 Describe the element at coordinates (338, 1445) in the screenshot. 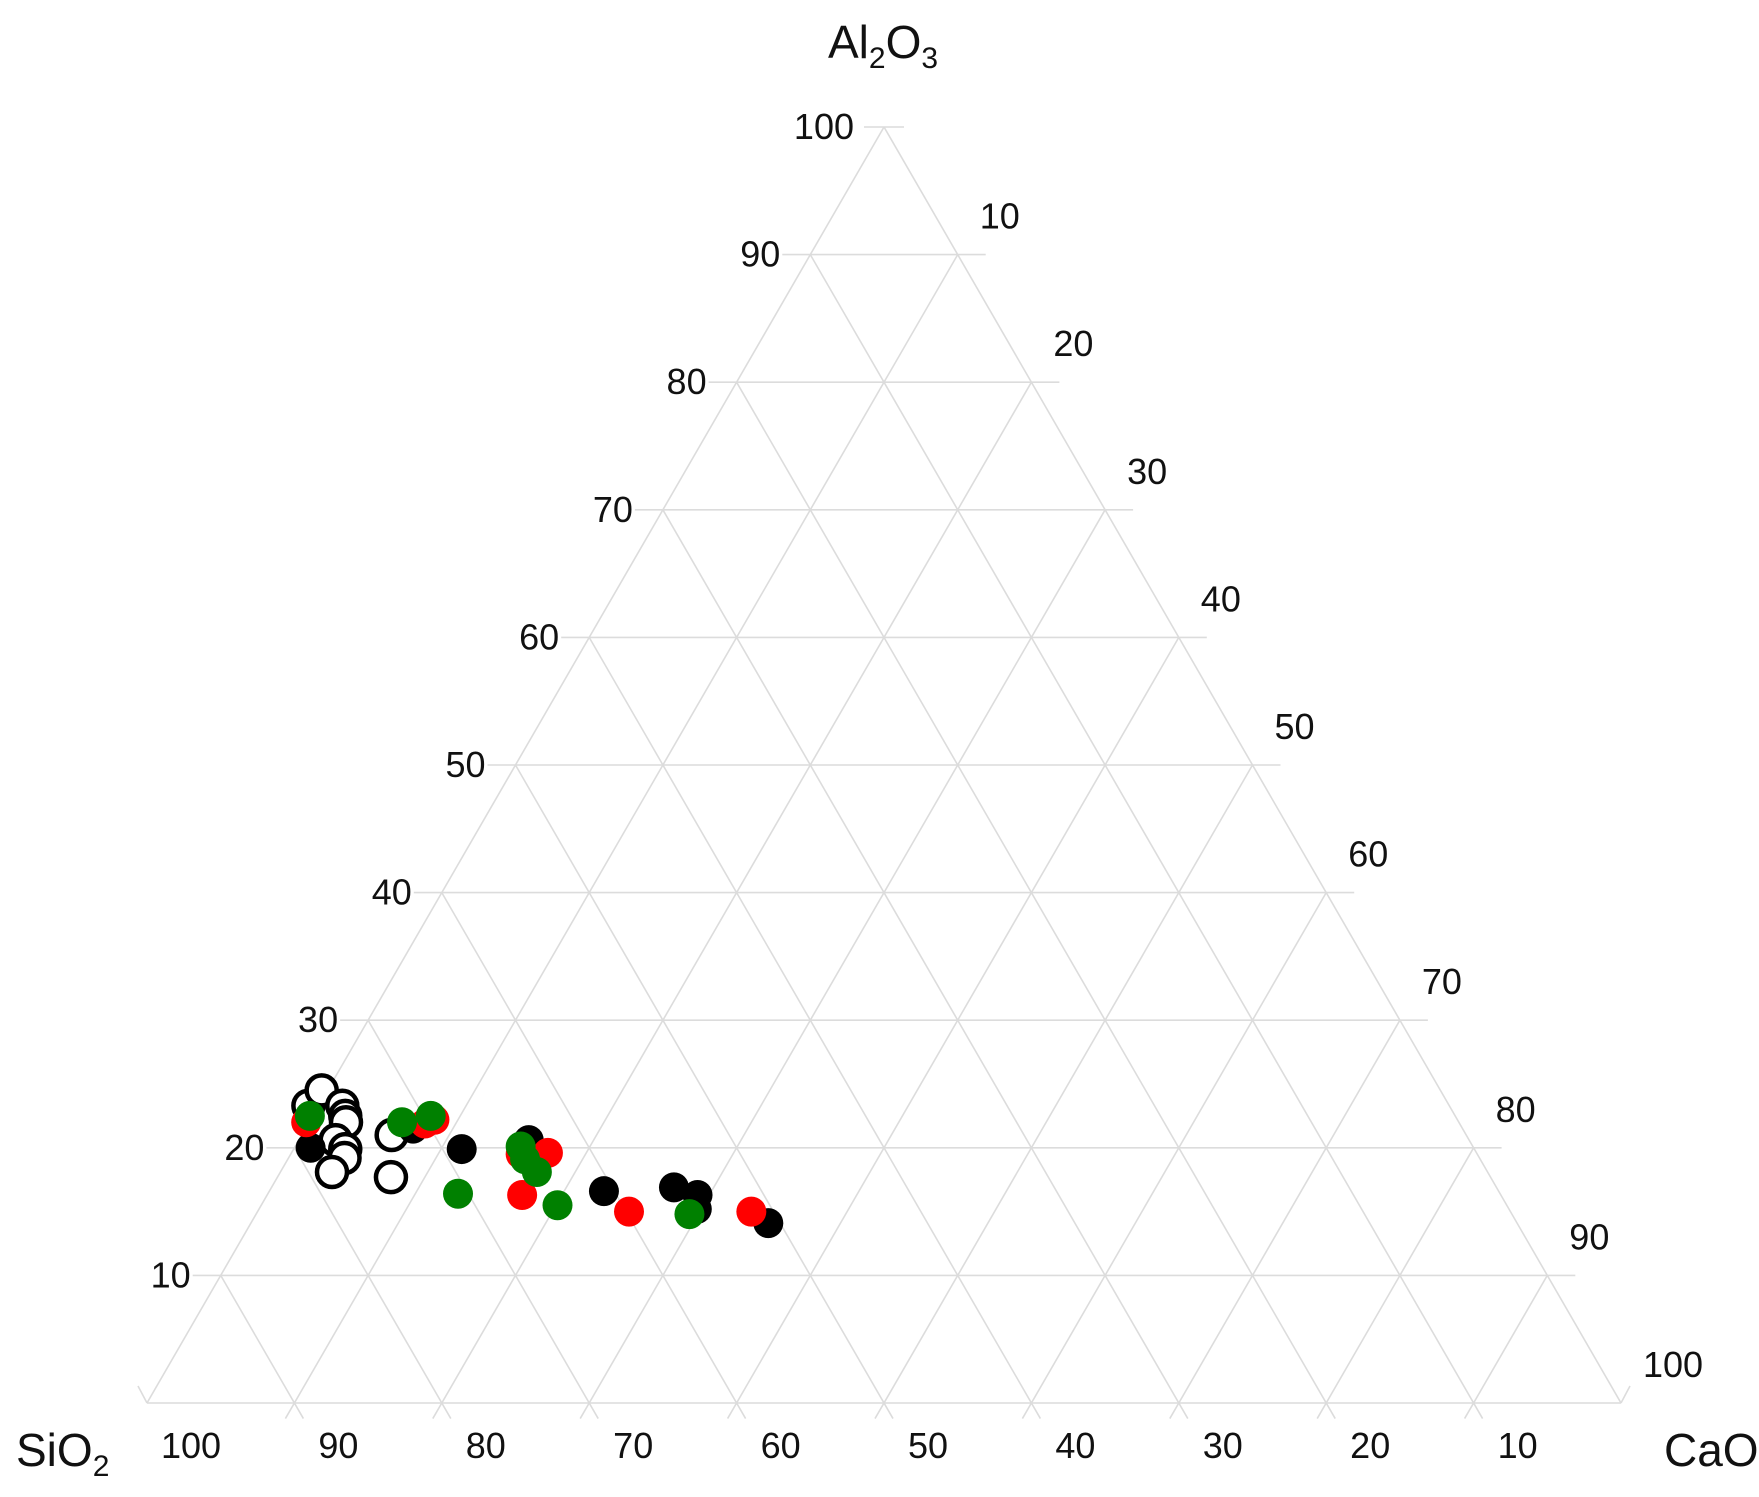

I see `tick-label-sio2: 90` at that location.